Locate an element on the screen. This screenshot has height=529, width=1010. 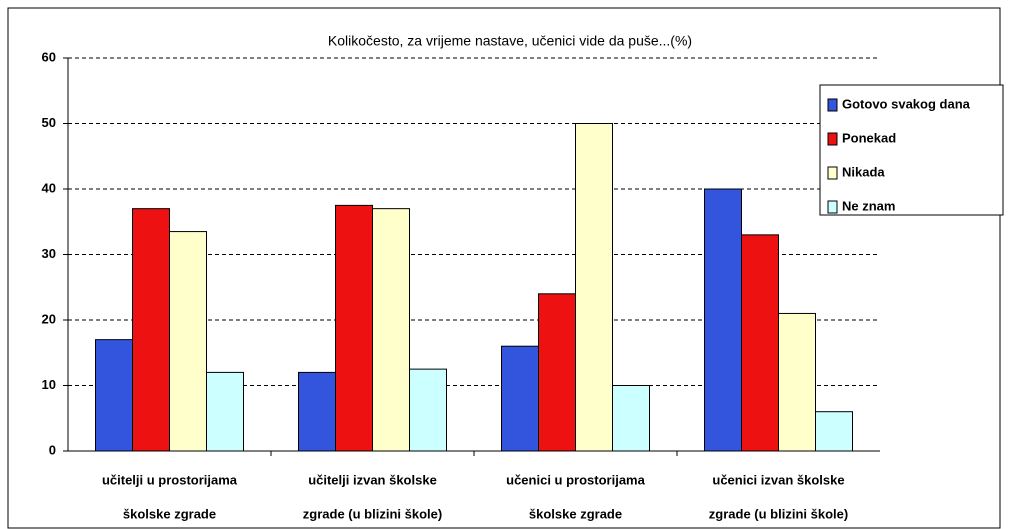
x-tick-label: učitelji izvan školske is located at coordinates (372, 479).